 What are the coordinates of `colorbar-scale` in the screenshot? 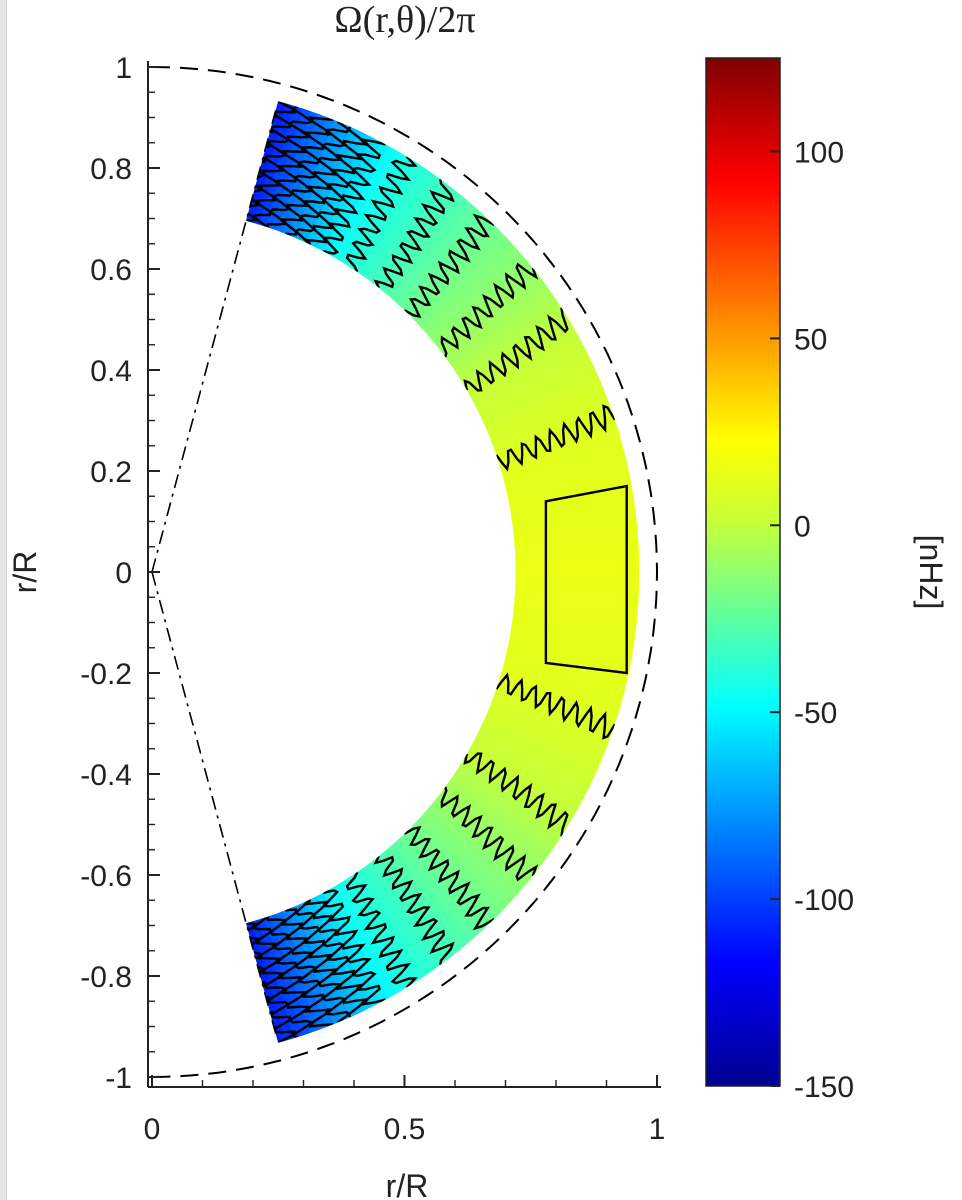 It's located at (743, 572).